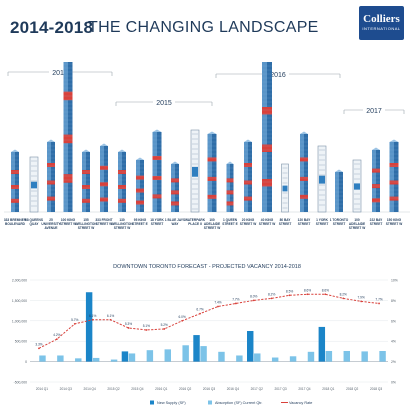 The width and height of the screenshot is (414, 414). I want to click on tower-name: 80 BAY STREET, so click(285, 222).